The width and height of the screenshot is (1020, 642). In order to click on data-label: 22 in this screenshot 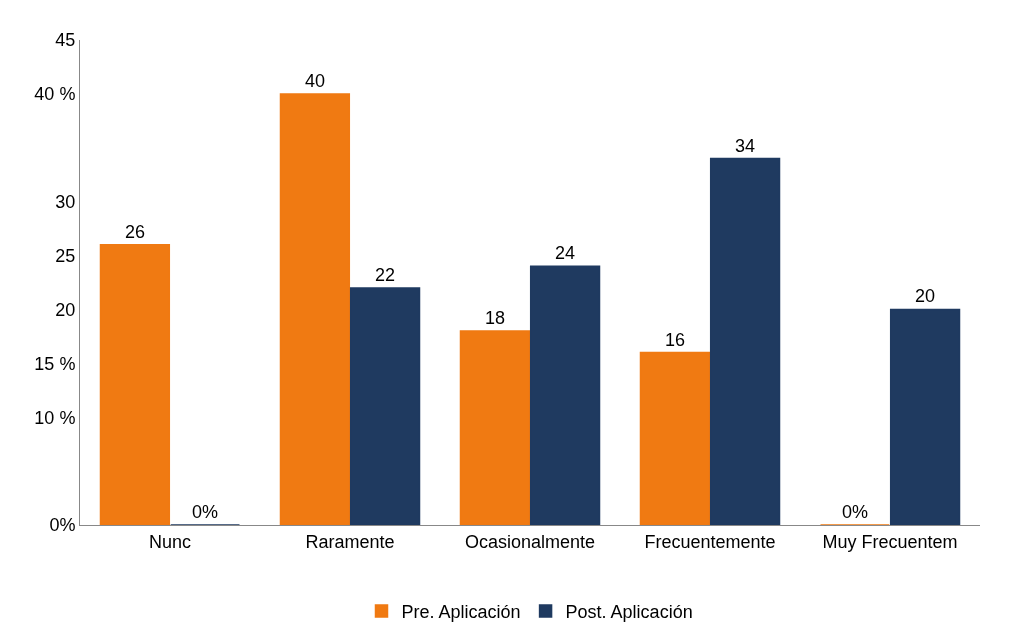, I will do `click(385, 274)`.